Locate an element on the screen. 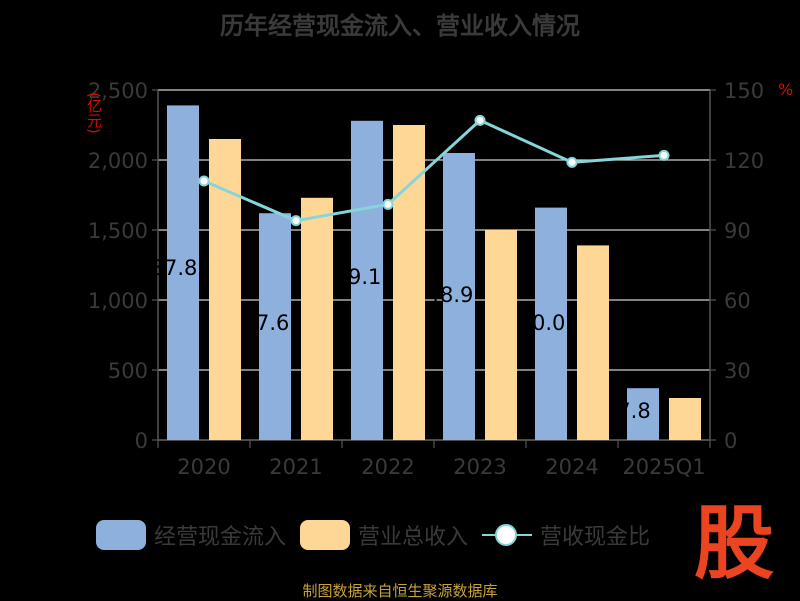 The image size is (800, 601). x-tick-label: 2023 is located at coordinates (479, 467).